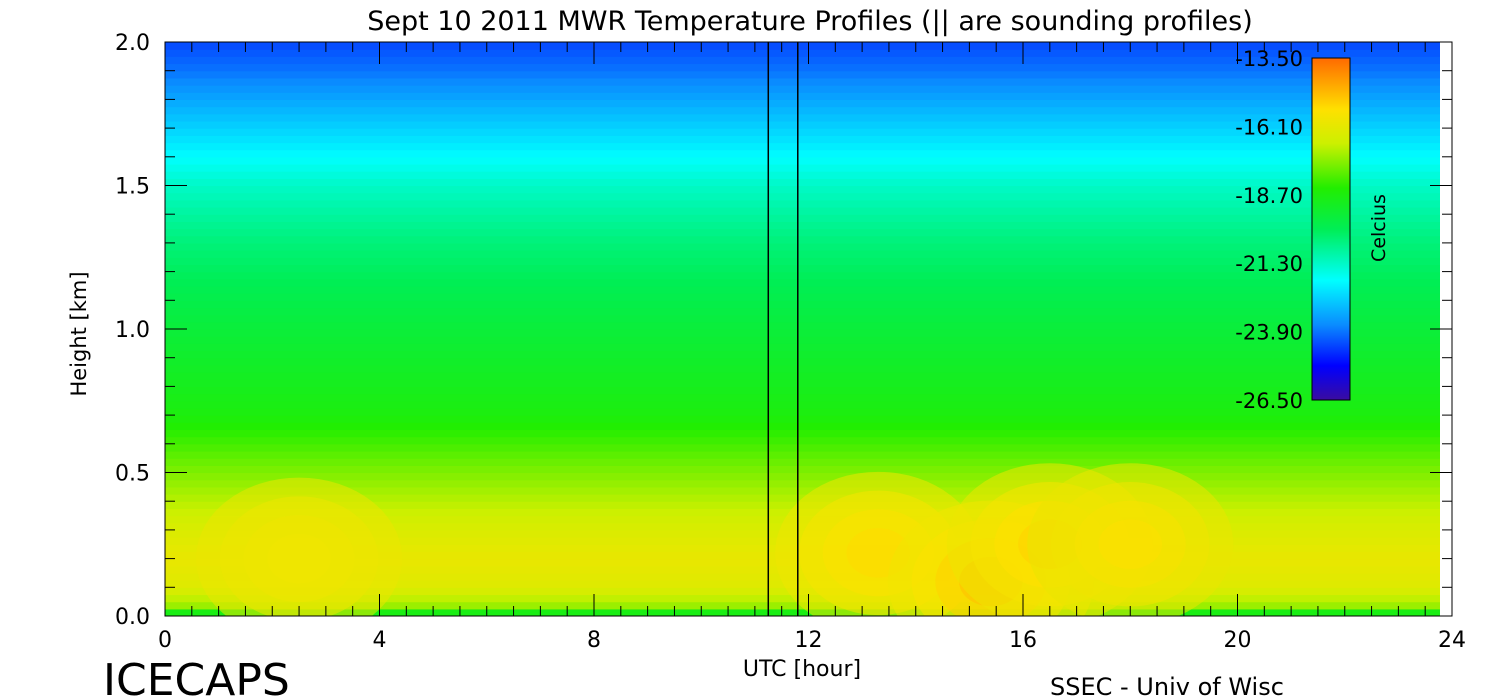 This screenshot has width=1500, height=700. What do you see at coordinates (1269, 127) in the screenshot?
I see `colorbar-tick-label: -16.10` at bounding box center [1269, 127].